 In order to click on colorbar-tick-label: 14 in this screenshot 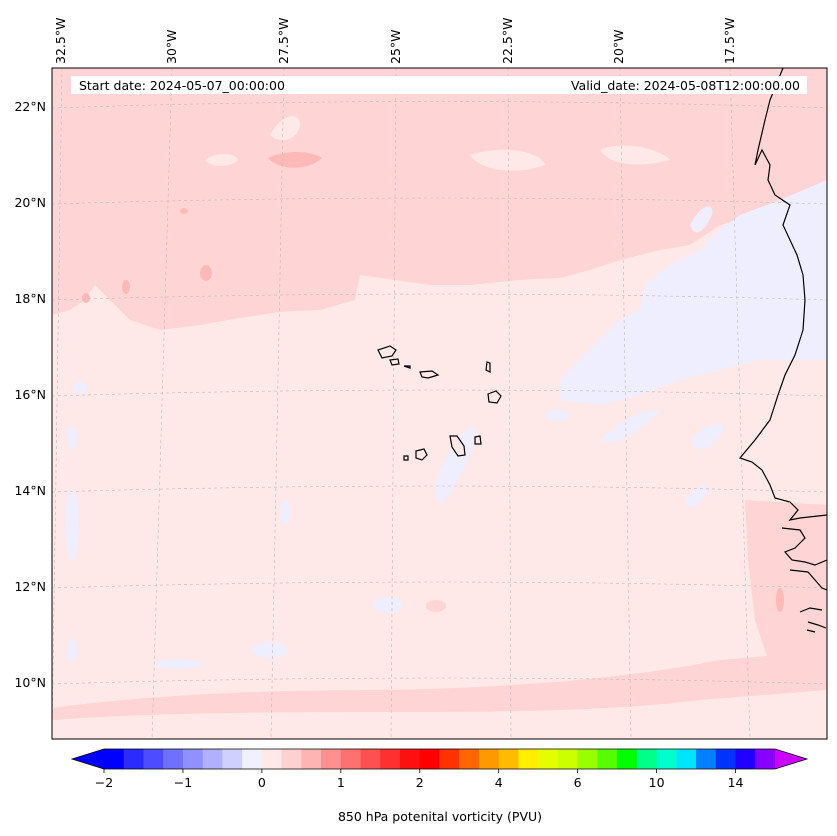, I will do `click(736, 782)`.